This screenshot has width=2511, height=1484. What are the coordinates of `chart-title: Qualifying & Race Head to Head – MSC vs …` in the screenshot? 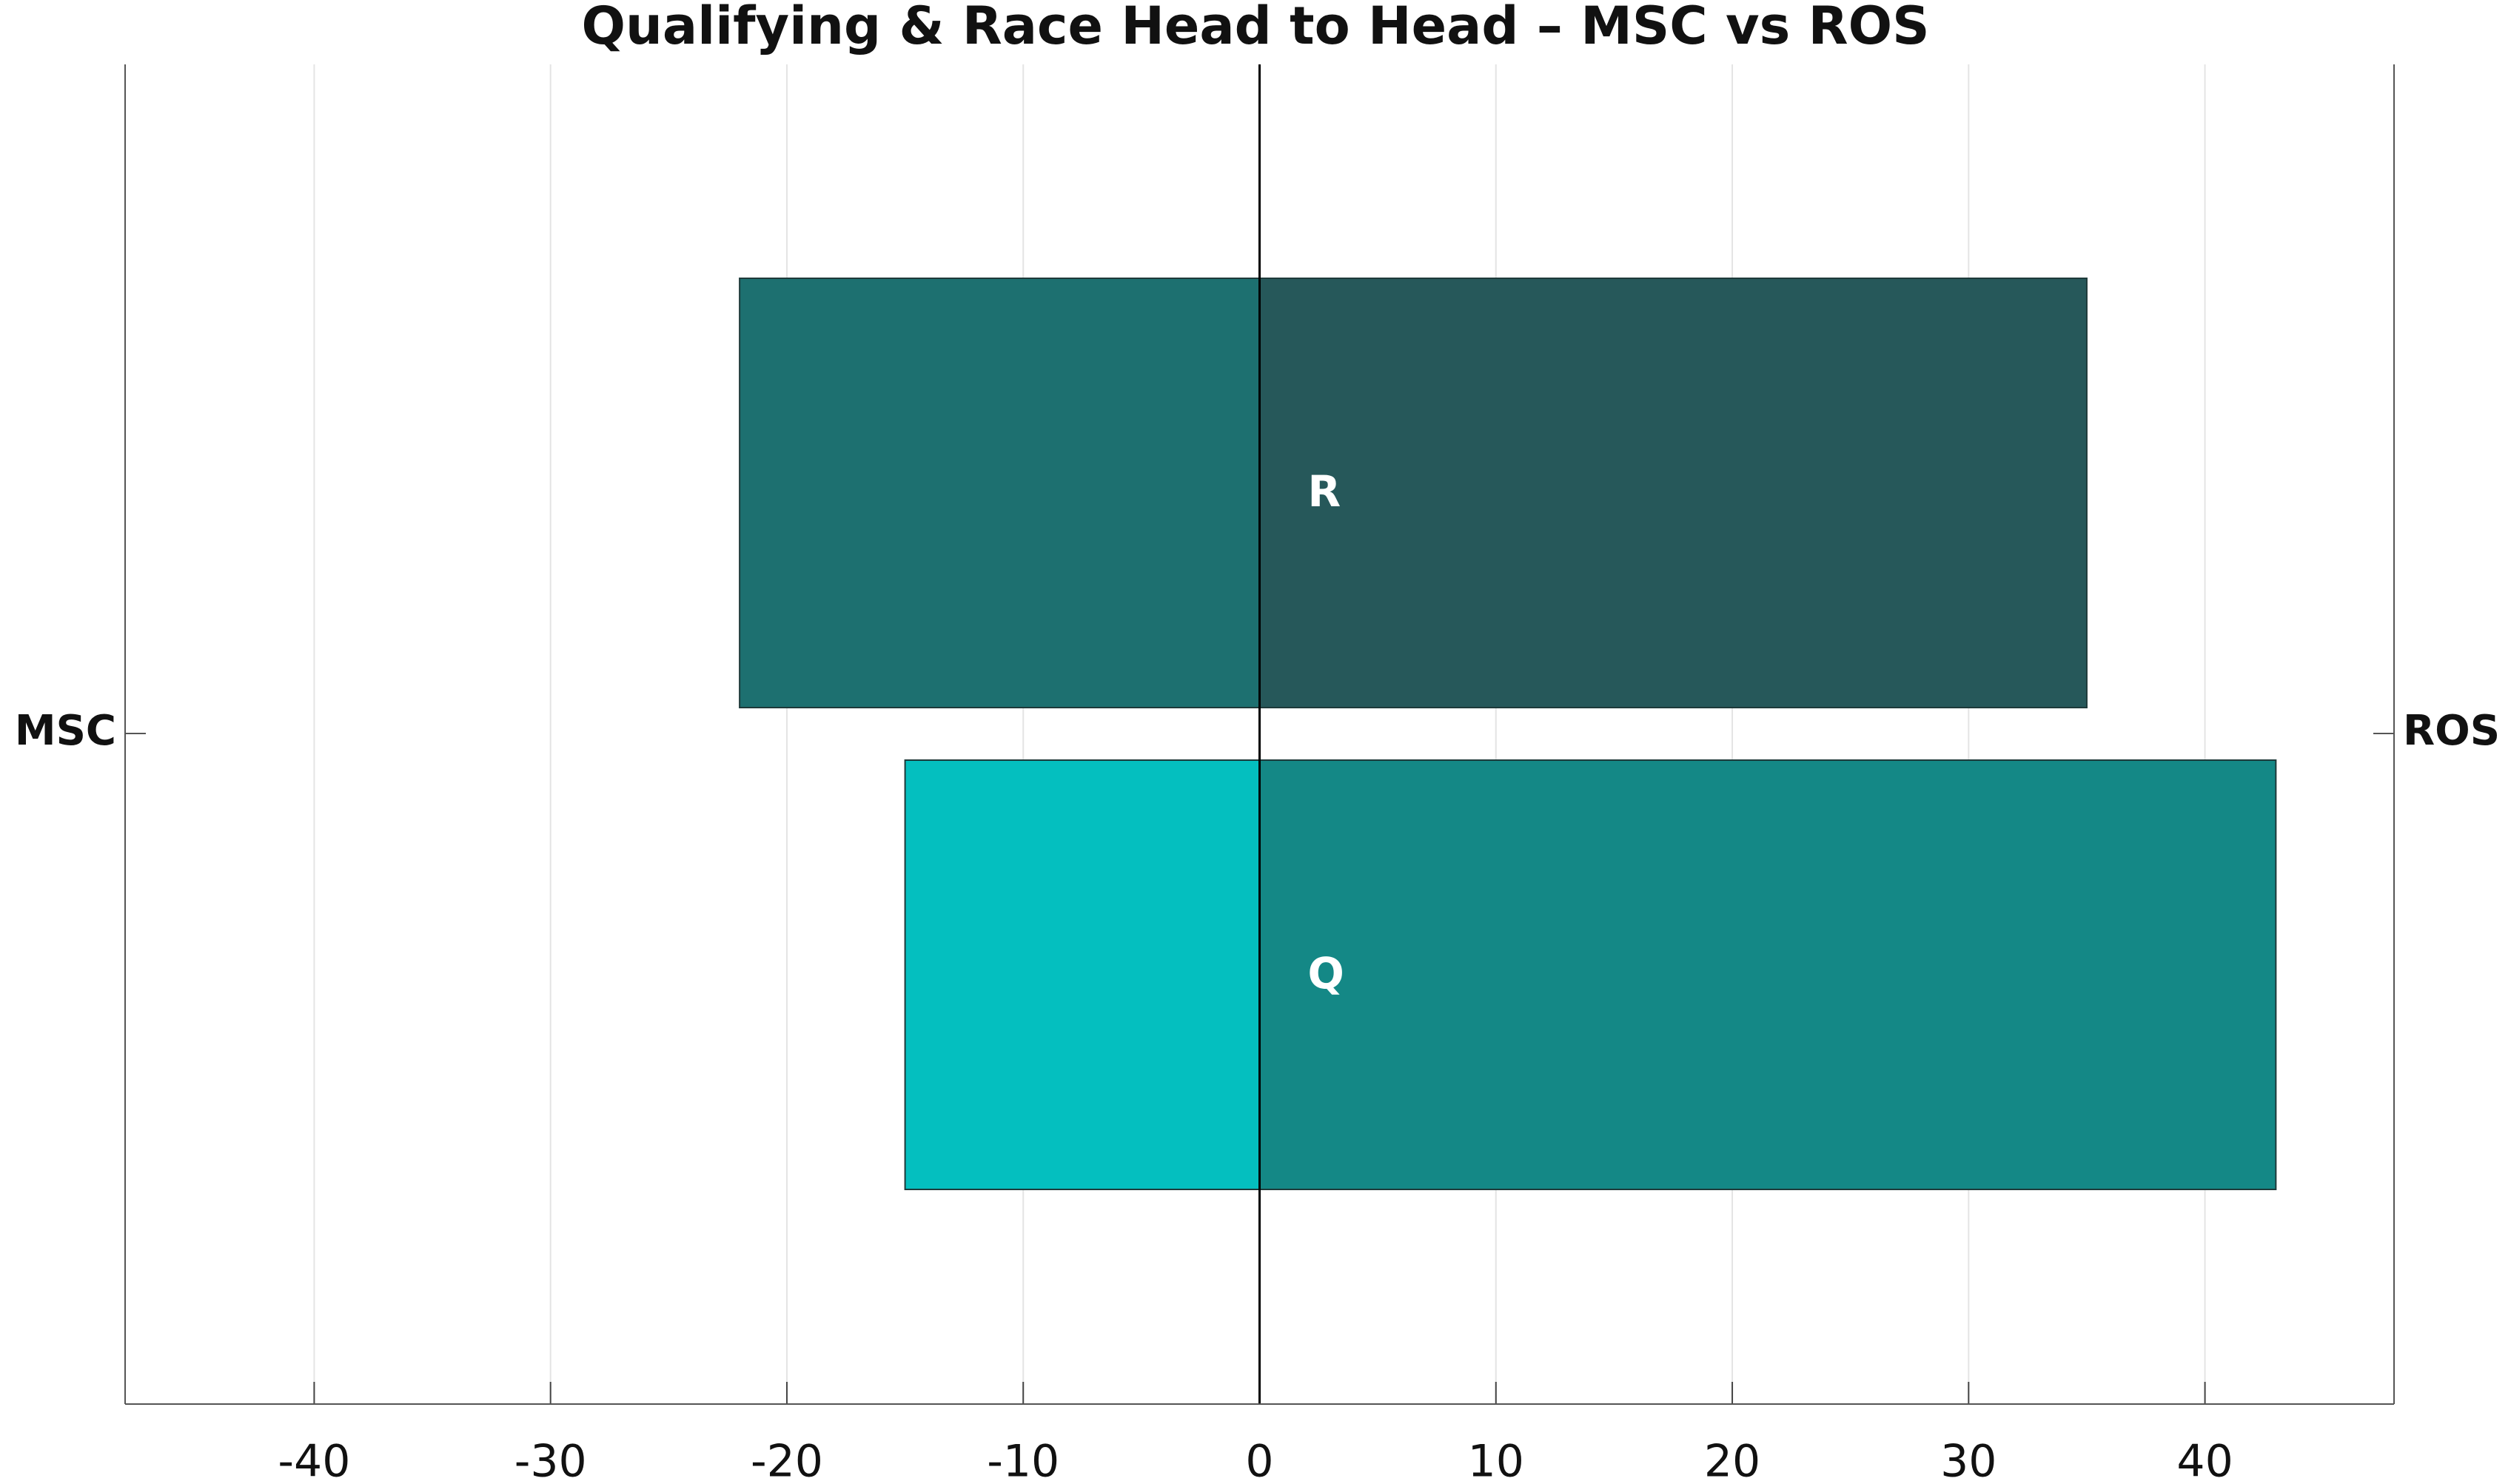 It's located at (1256, 28).